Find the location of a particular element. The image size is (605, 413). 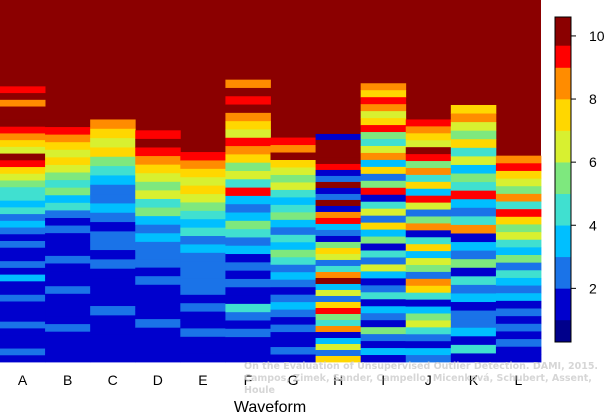

colorbar-tick-label: 10 is located at coordinates (597, 36).